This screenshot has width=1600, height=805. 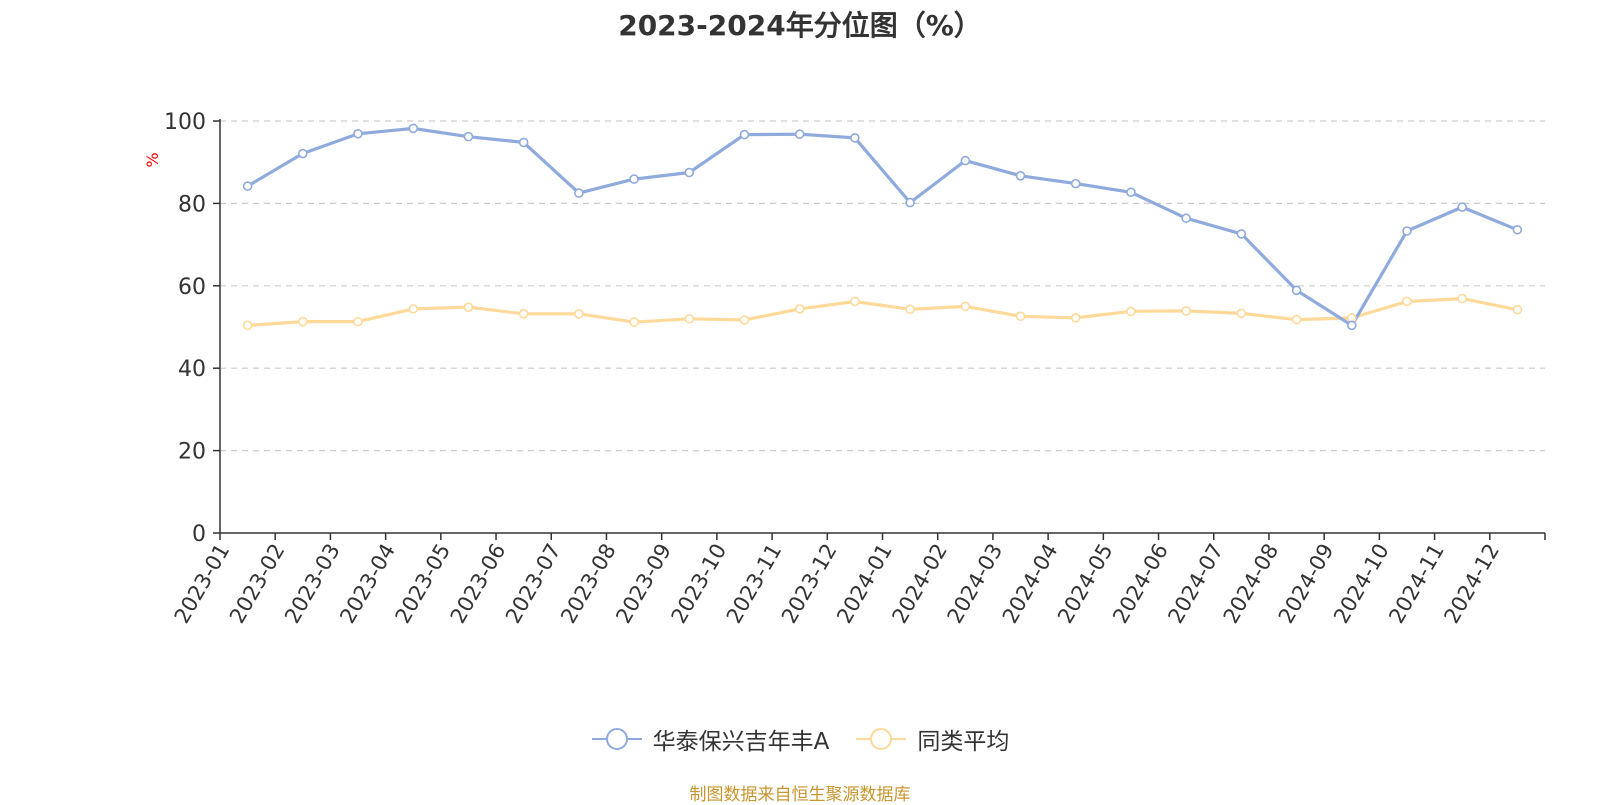 I want to click on y-tick-label: 40, so click(x=192, y=369).